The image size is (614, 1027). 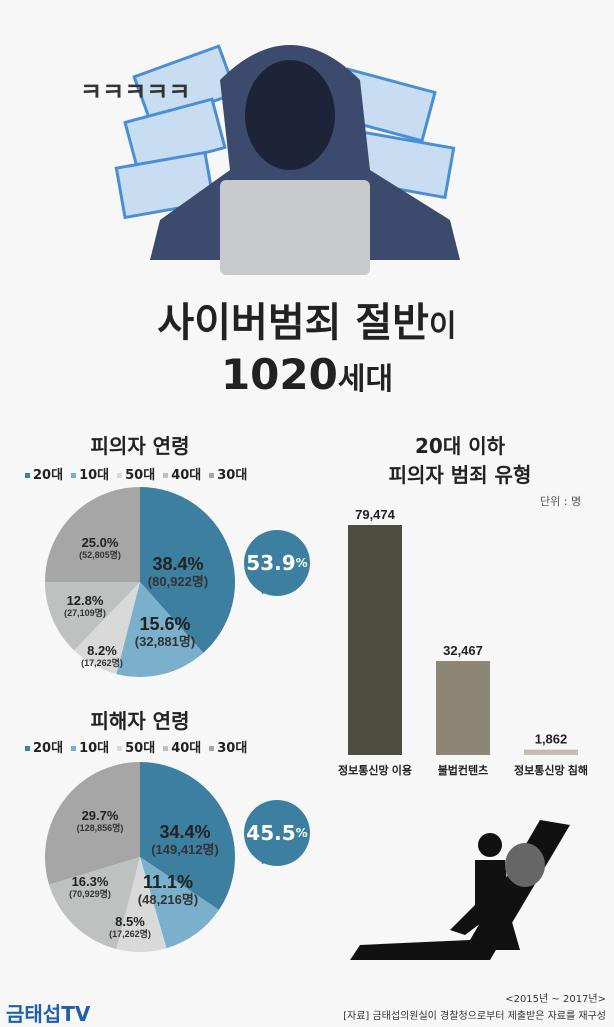 I want to click on bar-value-label: 79,474, so click(x=375, y=514).